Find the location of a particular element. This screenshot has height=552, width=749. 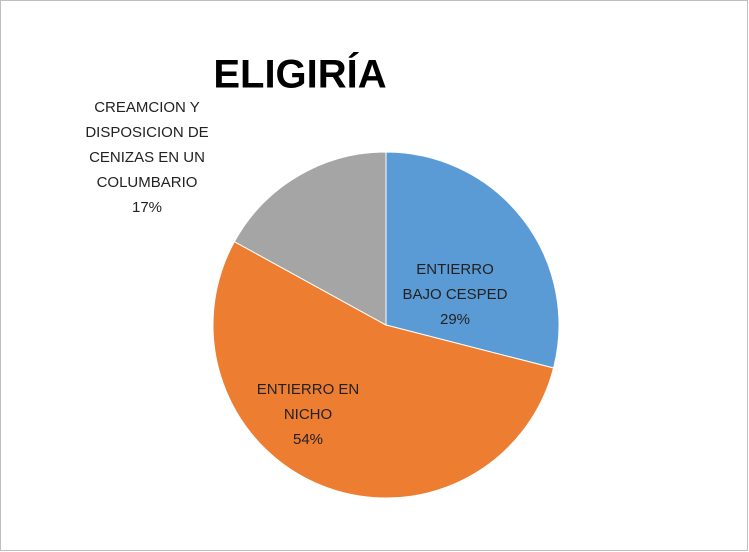

label-value: 54% is located at coordinates (308, 439).